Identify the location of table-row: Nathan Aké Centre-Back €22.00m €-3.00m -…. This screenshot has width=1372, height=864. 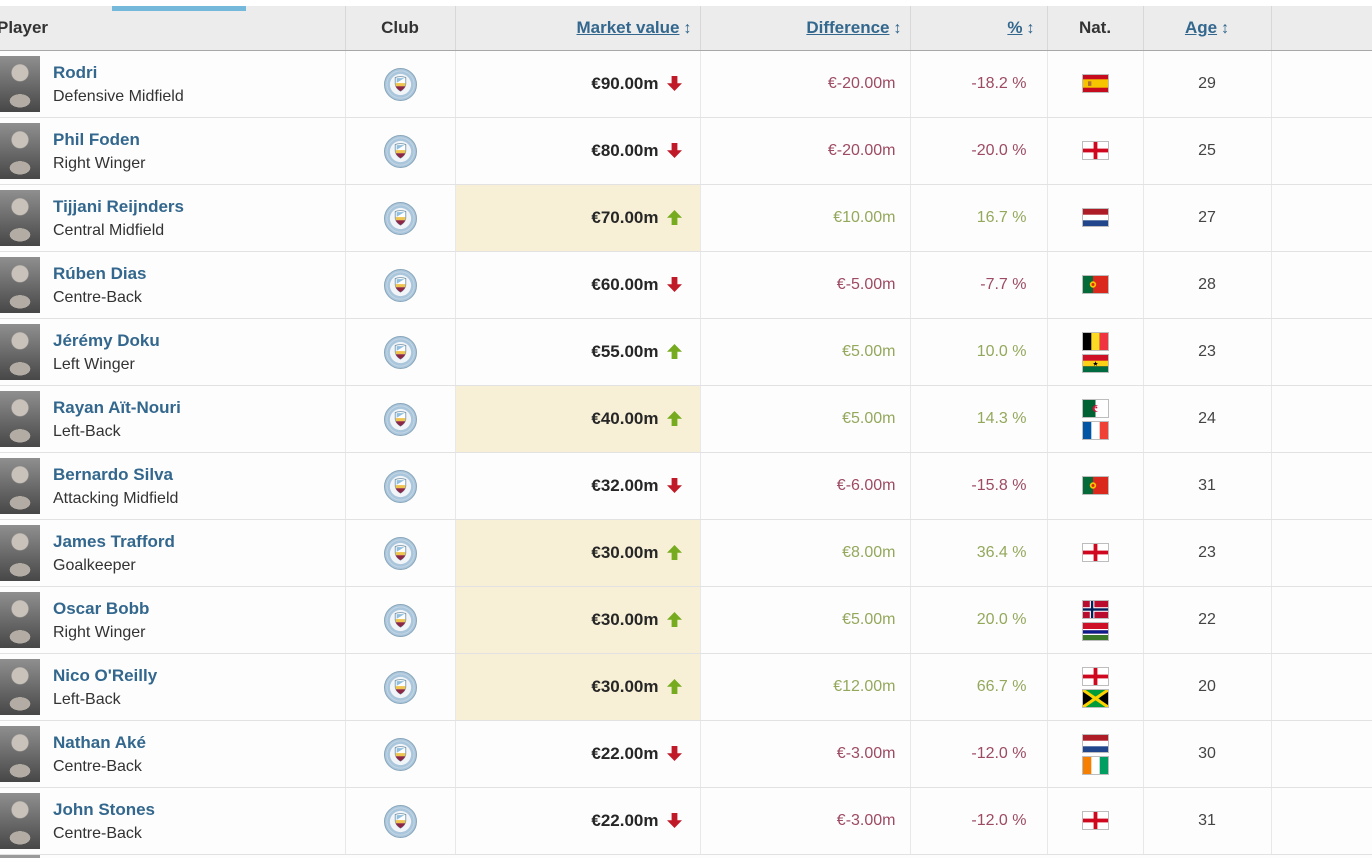
(686, 754).